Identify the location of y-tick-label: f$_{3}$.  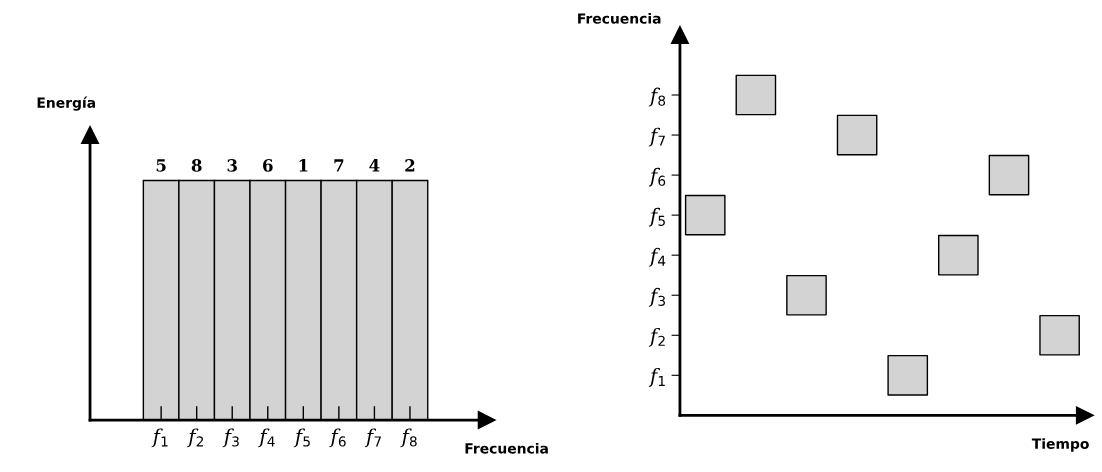
(656, 297).